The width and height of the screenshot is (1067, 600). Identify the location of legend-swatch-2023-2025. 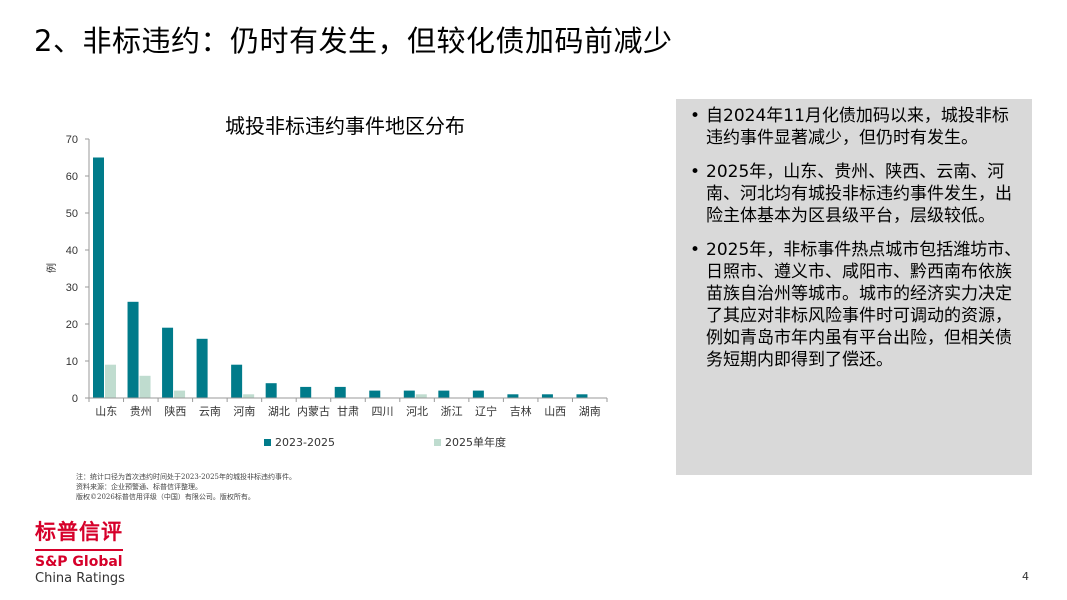
(267, 442).